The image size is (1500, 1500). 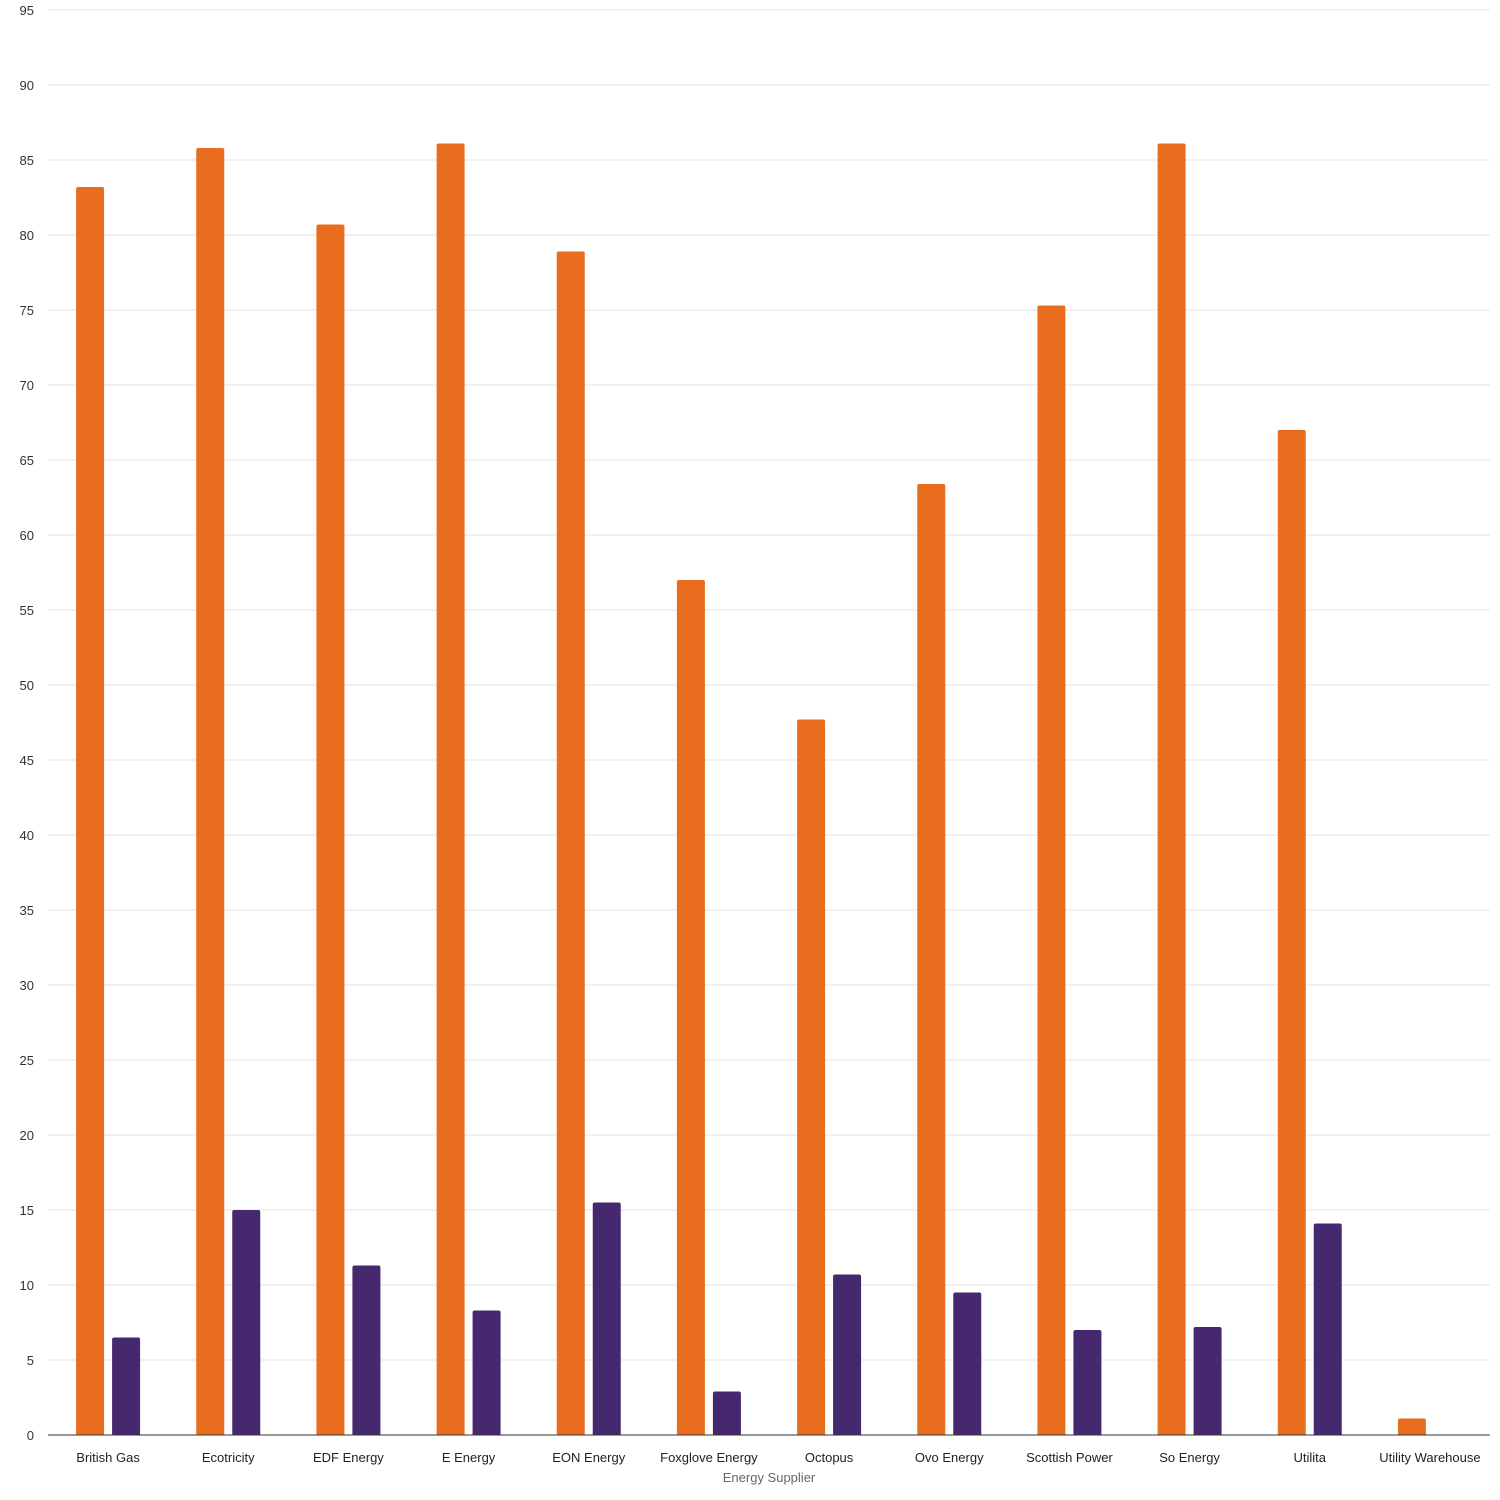 I want to click on y-tick-label: 55, so click(x=27, y=610).